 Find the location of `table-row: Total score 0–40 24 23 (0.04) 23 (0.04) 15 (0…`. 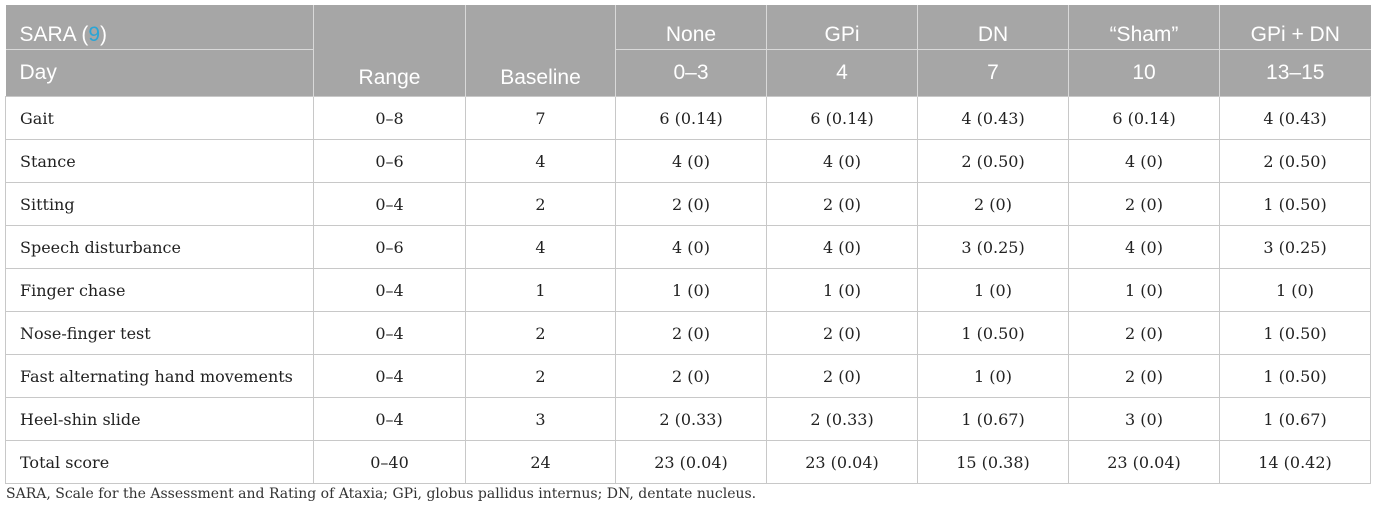

table-row: Total score 0–40 24 23 (0.04) 23 (0.04) 15 (0… is located at coordinates (688, 462).